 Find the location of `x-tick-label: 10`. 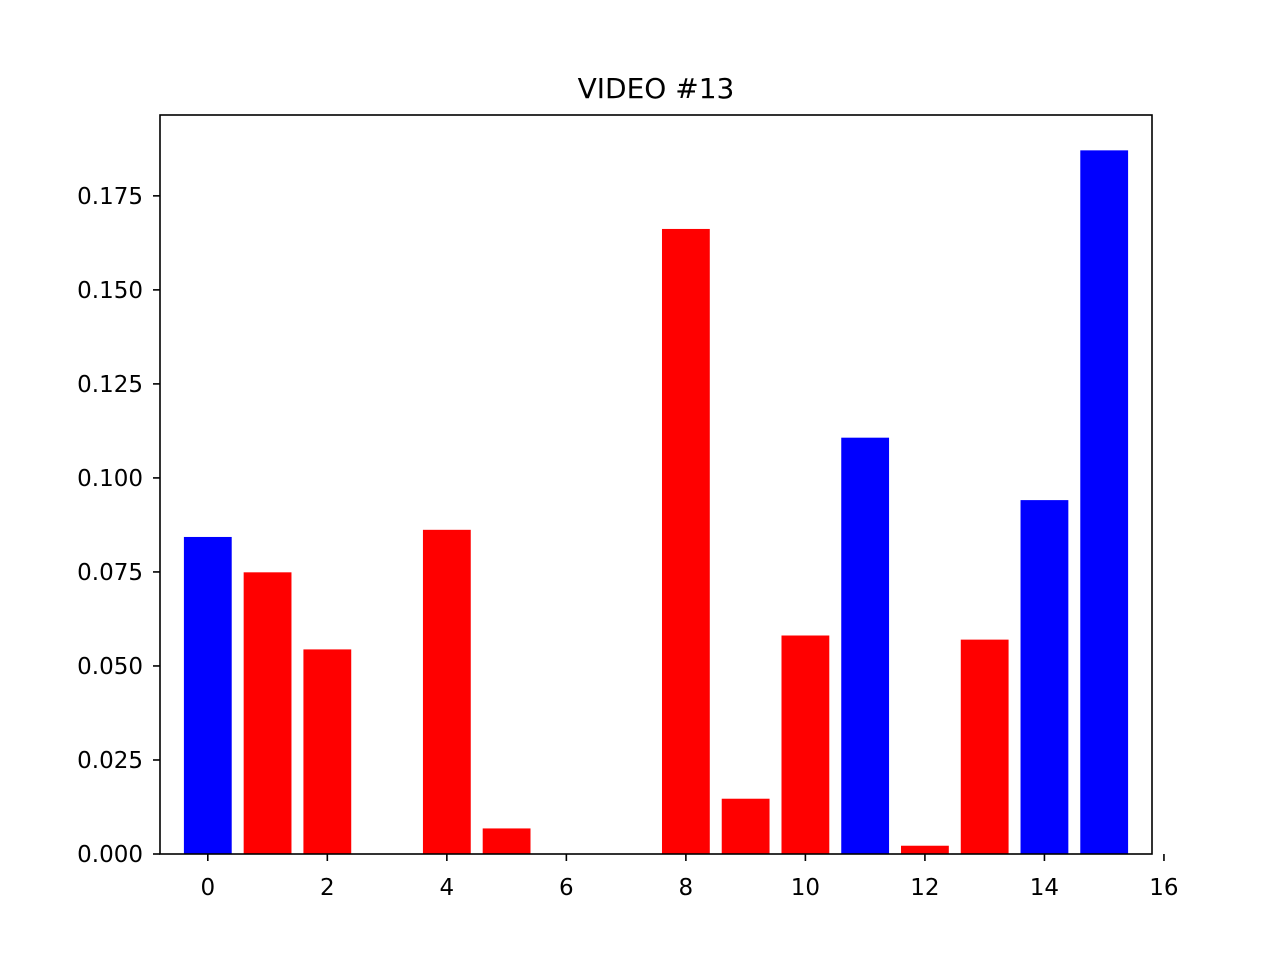

x-tick-label: 10 is located at coordinates (805, 888).